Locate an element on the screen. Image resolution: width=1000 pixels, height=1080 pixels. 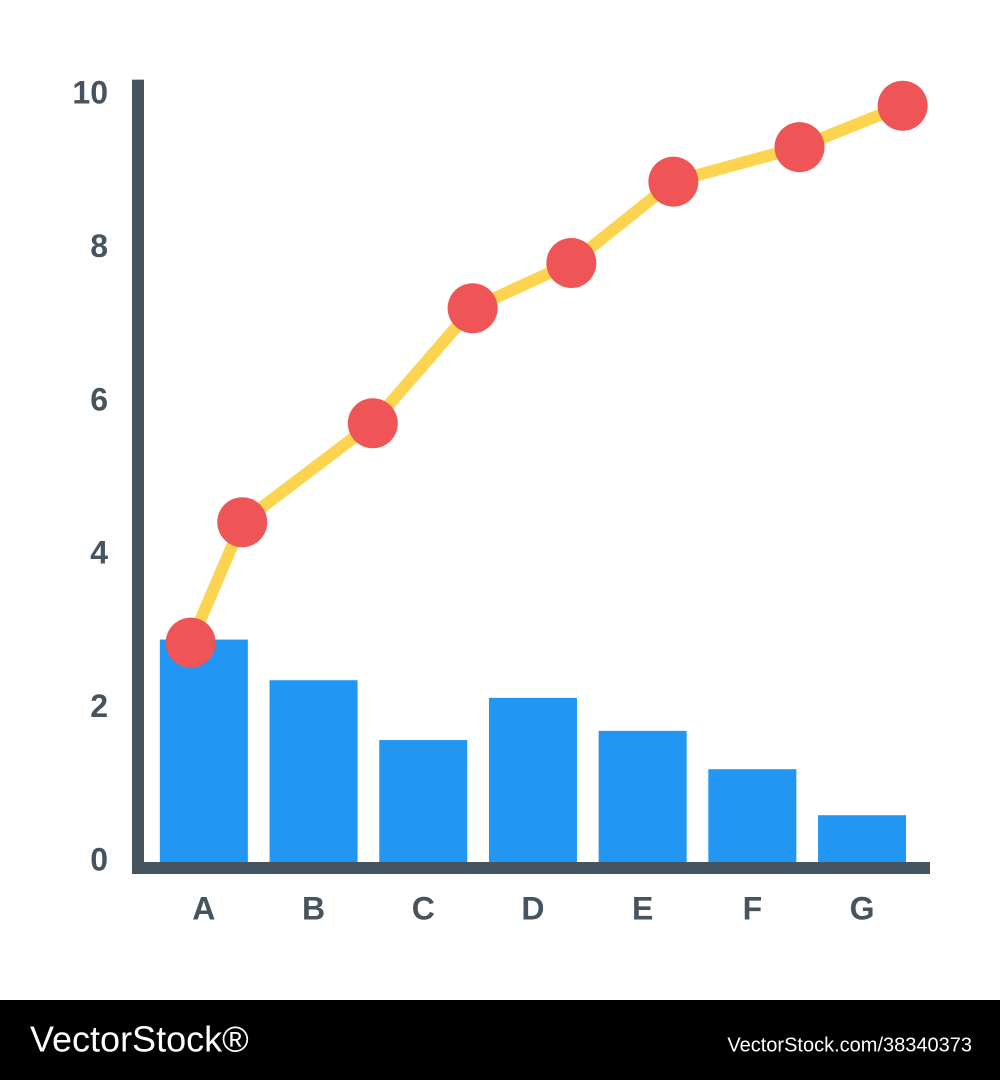
y-tick-label: 6 is located at coordinates (99, 399).